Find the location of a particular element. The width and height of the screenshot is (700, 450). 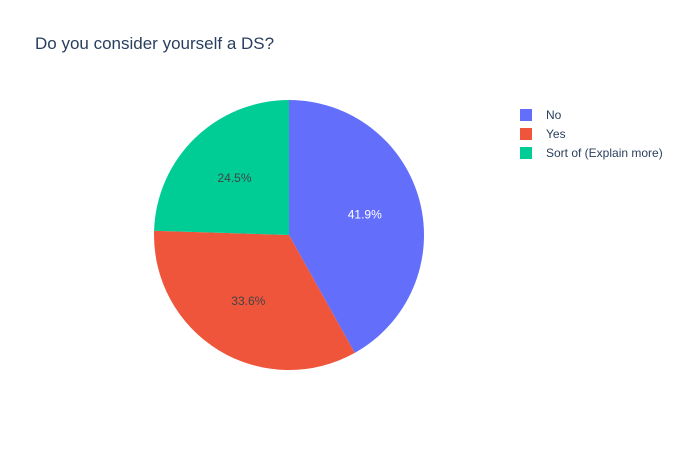

legend-label-sort-of: Sort of (Explain more) is located at coordinates (604, 152).